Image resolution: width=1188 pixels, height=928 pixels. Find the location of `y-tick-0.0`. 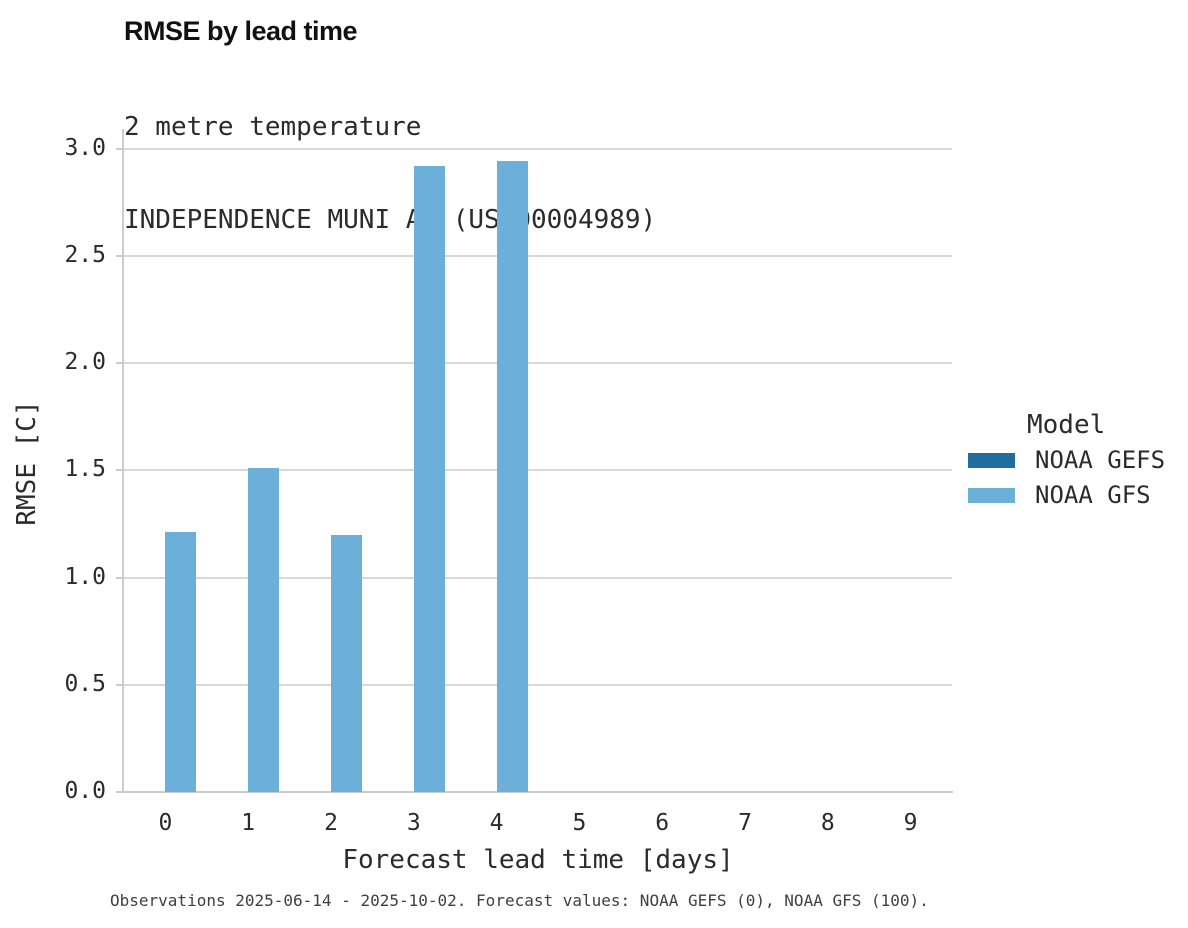

y-tick-0.0 is located at coordinates (119, 792).